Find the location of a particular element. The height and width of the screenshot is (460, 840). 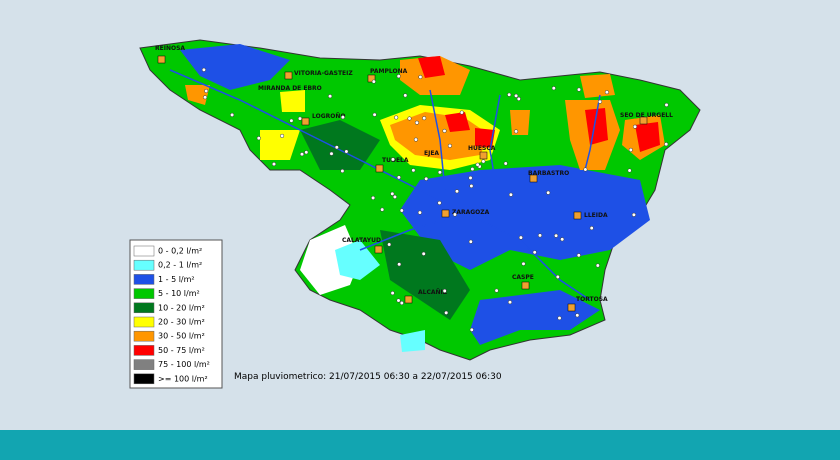

footer-bar is located at coordinates (420, 445).